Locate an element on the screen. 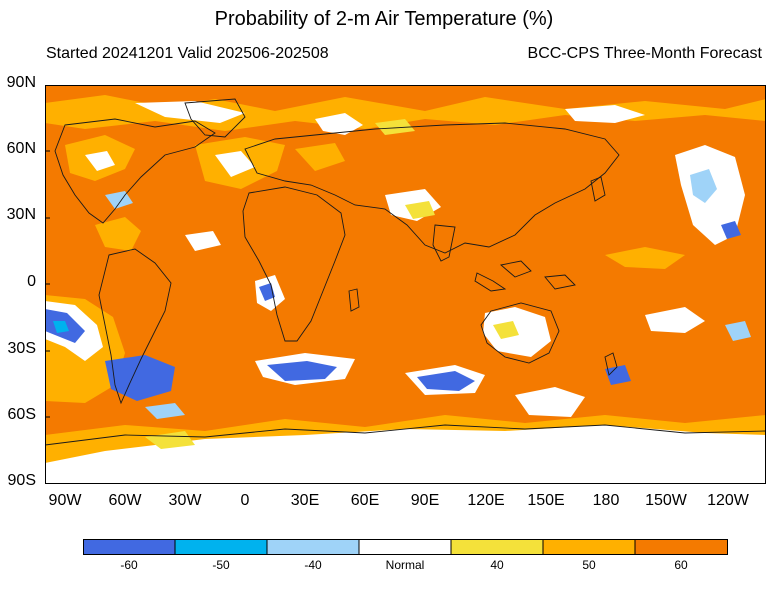  colorbar-label-warm-50: 50 is located at coordinates (589, 565).